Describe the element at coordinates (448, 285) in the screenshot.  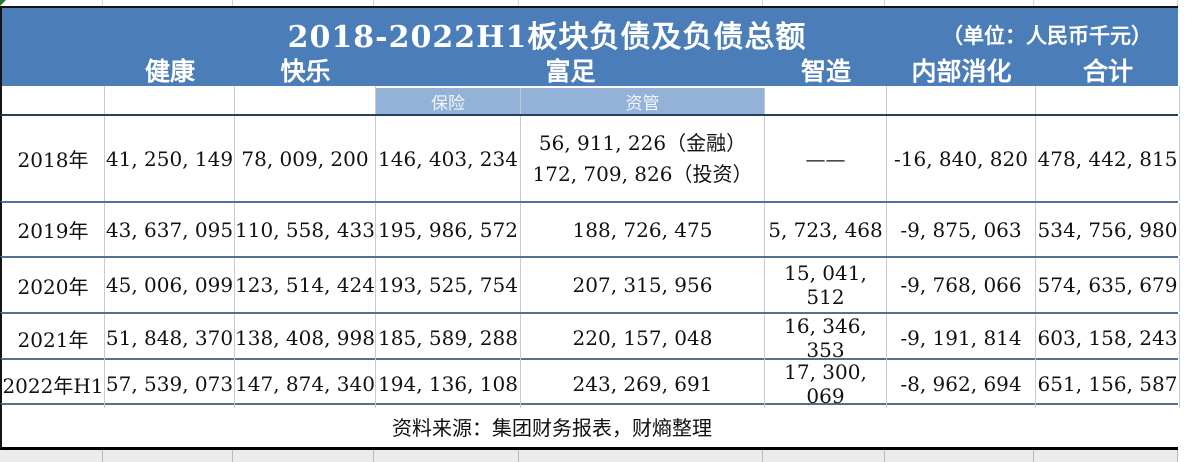
I see `cell-insurance: 193, 525, 754` at that location.